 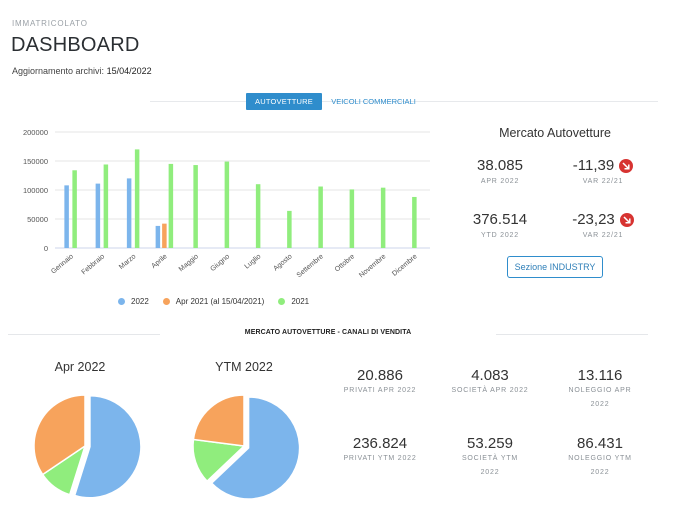 What do you see at coordinates (244, 367) in the screenshot?
I see `pie-title-ytm: YTM 2022` at bounding box center [244, 367].